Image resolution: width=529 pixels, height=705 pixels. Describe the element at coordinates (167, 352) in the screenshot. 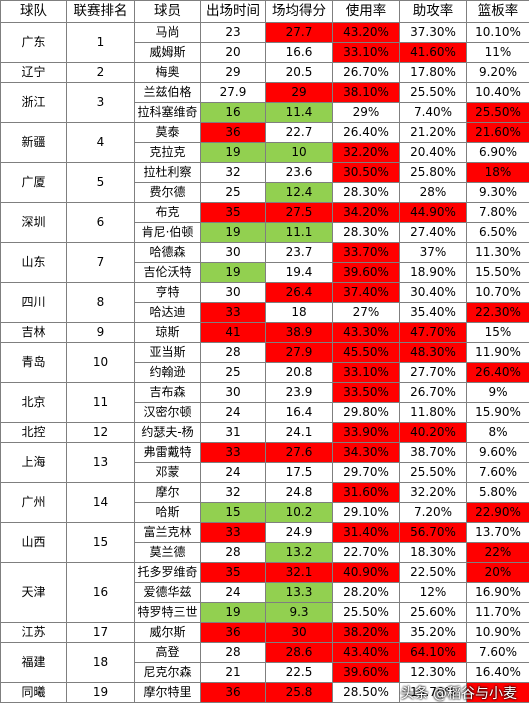

I see `player-cell: 亚当斯` at that location.